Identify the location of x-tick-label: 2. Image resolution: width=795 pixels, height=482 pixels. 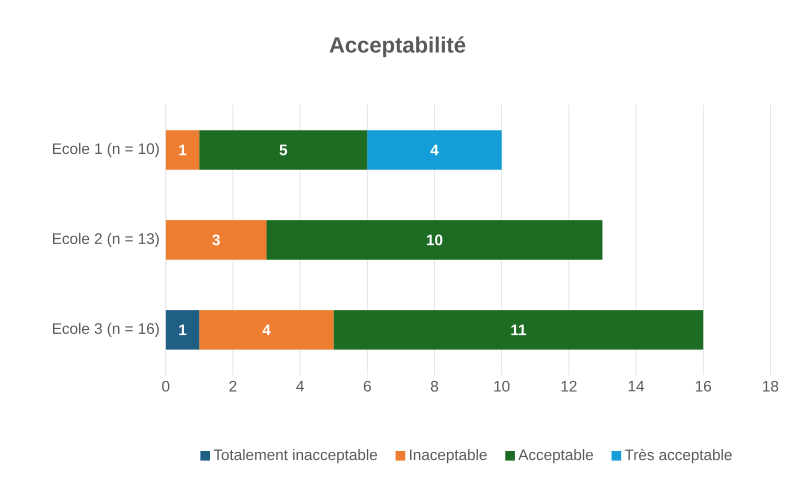
(232, 386).